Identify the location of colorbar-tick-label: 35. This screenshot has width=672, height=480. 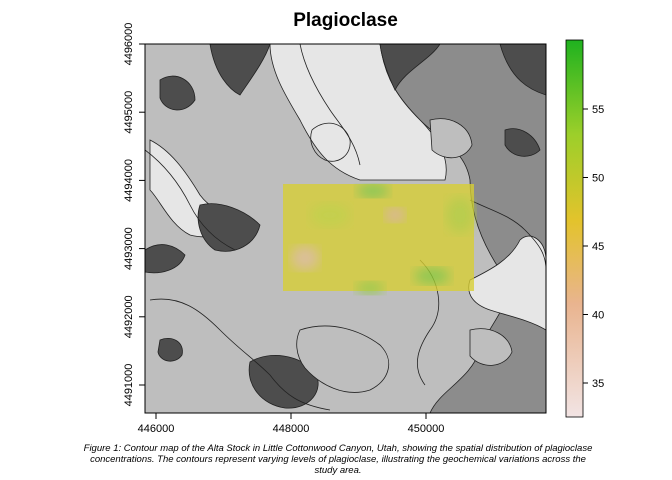
(598, 384).